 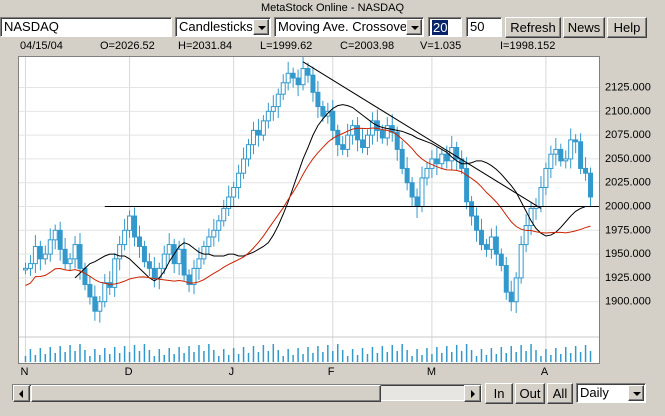 I want to click on horizontal-scrollbar, so click(x=247, y=393).